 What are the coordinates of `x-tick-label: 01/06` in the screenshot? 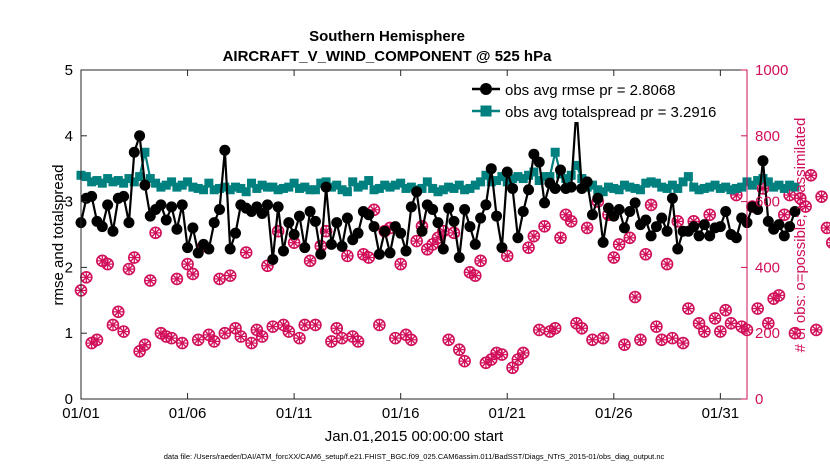 It's located at (188, 413).